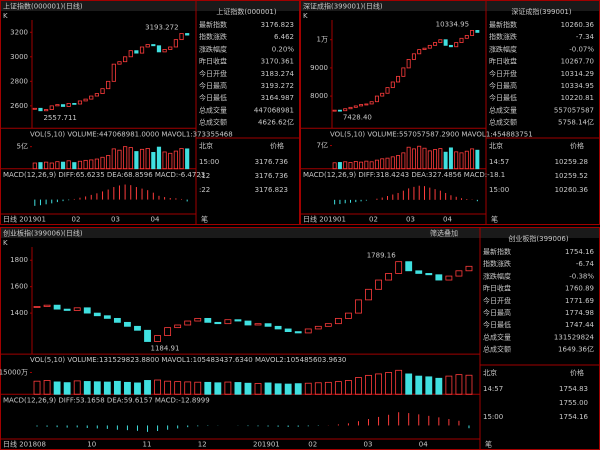 Image resolution: width=600 pixels, height=450 pixels. Describe the element at coordinates (213, 24) in the screenshot. I see `stat-label: 最新指数` at that location.